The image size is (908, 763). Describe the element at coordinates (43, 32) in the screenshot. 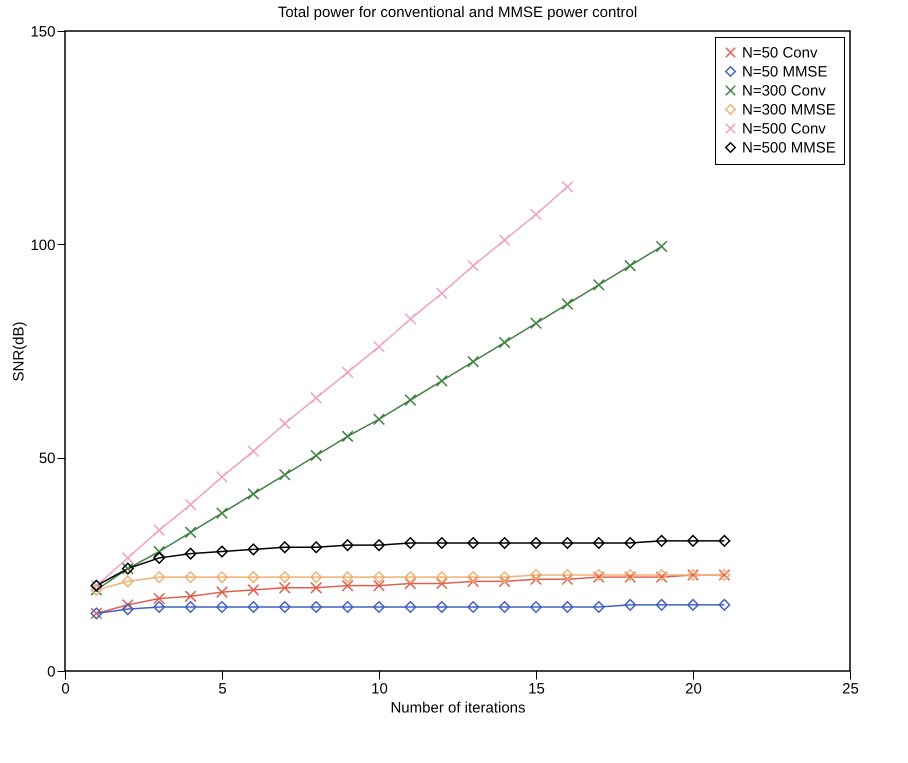

I see `y-tick-label: 150` at that location.